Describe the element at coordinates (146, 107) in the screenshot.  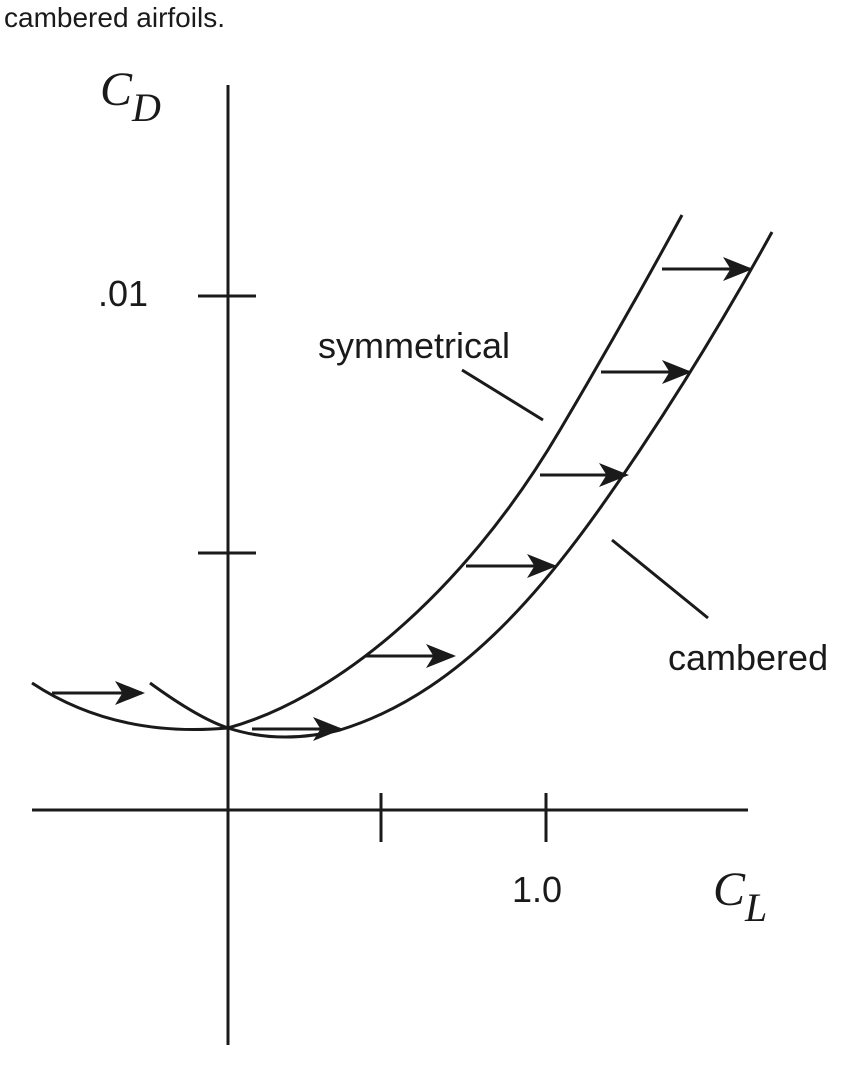
I see `y-axis-subscript: D` at that location.